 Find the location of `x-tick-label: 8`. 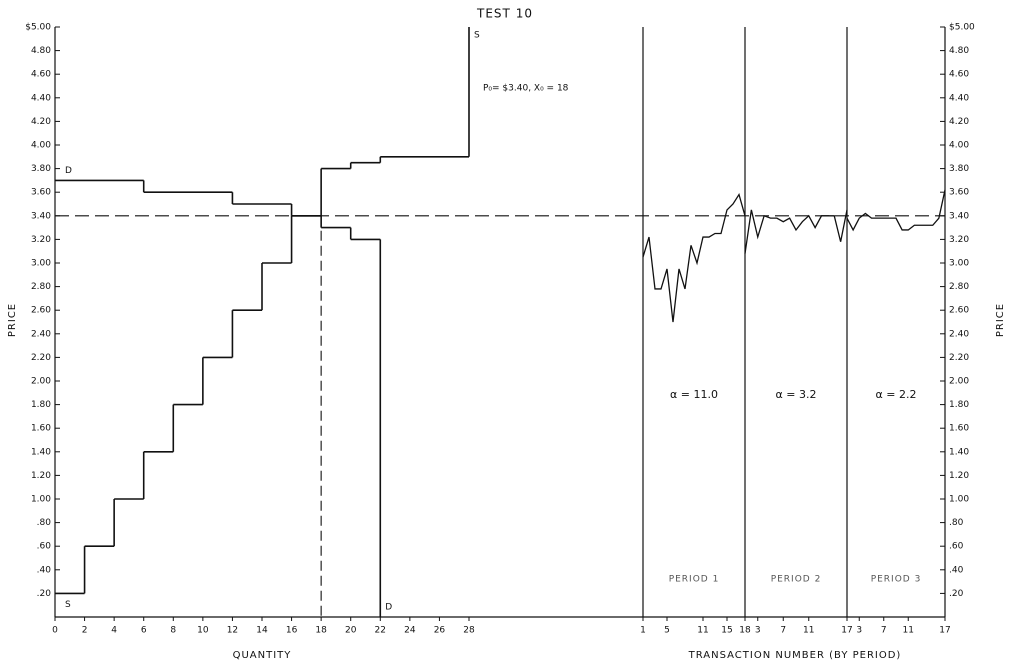

x-tick-label: 8 is located at coordinates (173, 631).